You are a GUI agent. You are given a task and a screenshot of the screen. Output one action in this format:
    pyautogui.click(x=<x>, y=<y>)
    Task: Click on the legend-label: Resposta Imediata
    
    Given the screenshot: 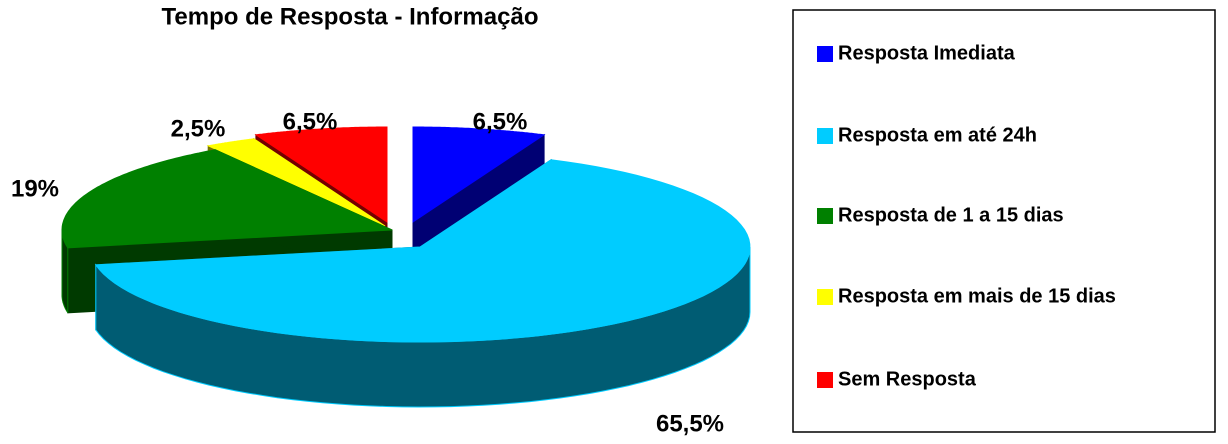 What is the action you would take?
    pyautogui.click(x=927, y=53)
    